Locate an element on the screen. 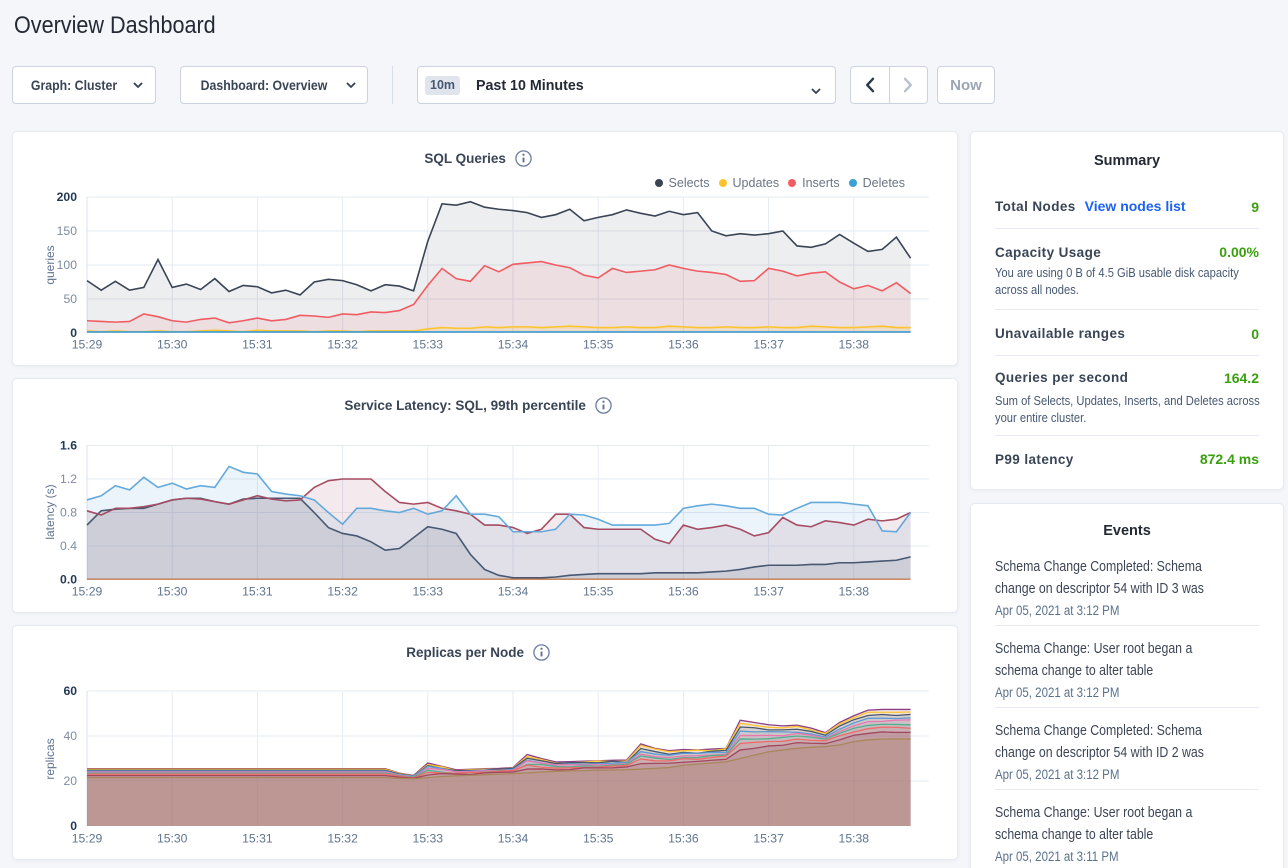 This screenshot has width=1288, height=868. svg-text: 1.6 is located at coordinates (68, 446).